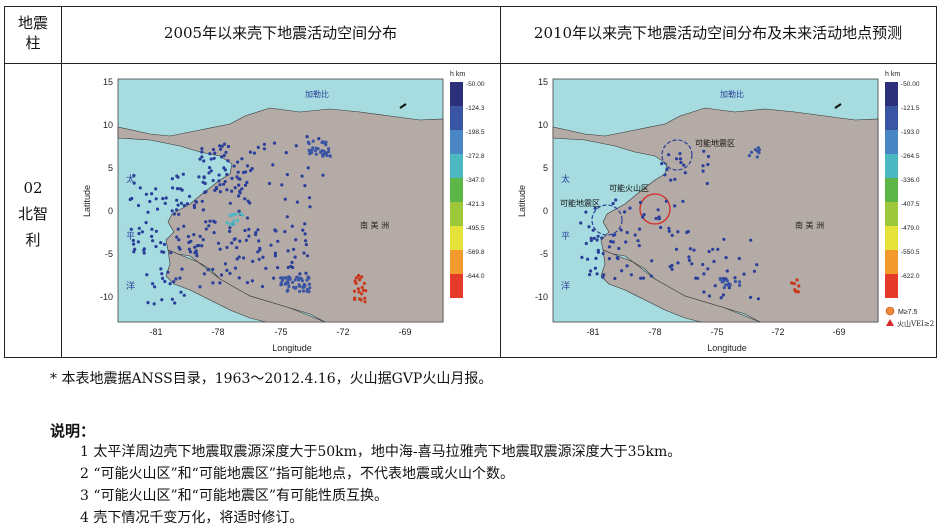 The width and height of the screenshot is (941, 529). What do you see at coordinates (545, 168) in the screenshot?
I see `y-tick: 5` at bounding box center [545, 168].